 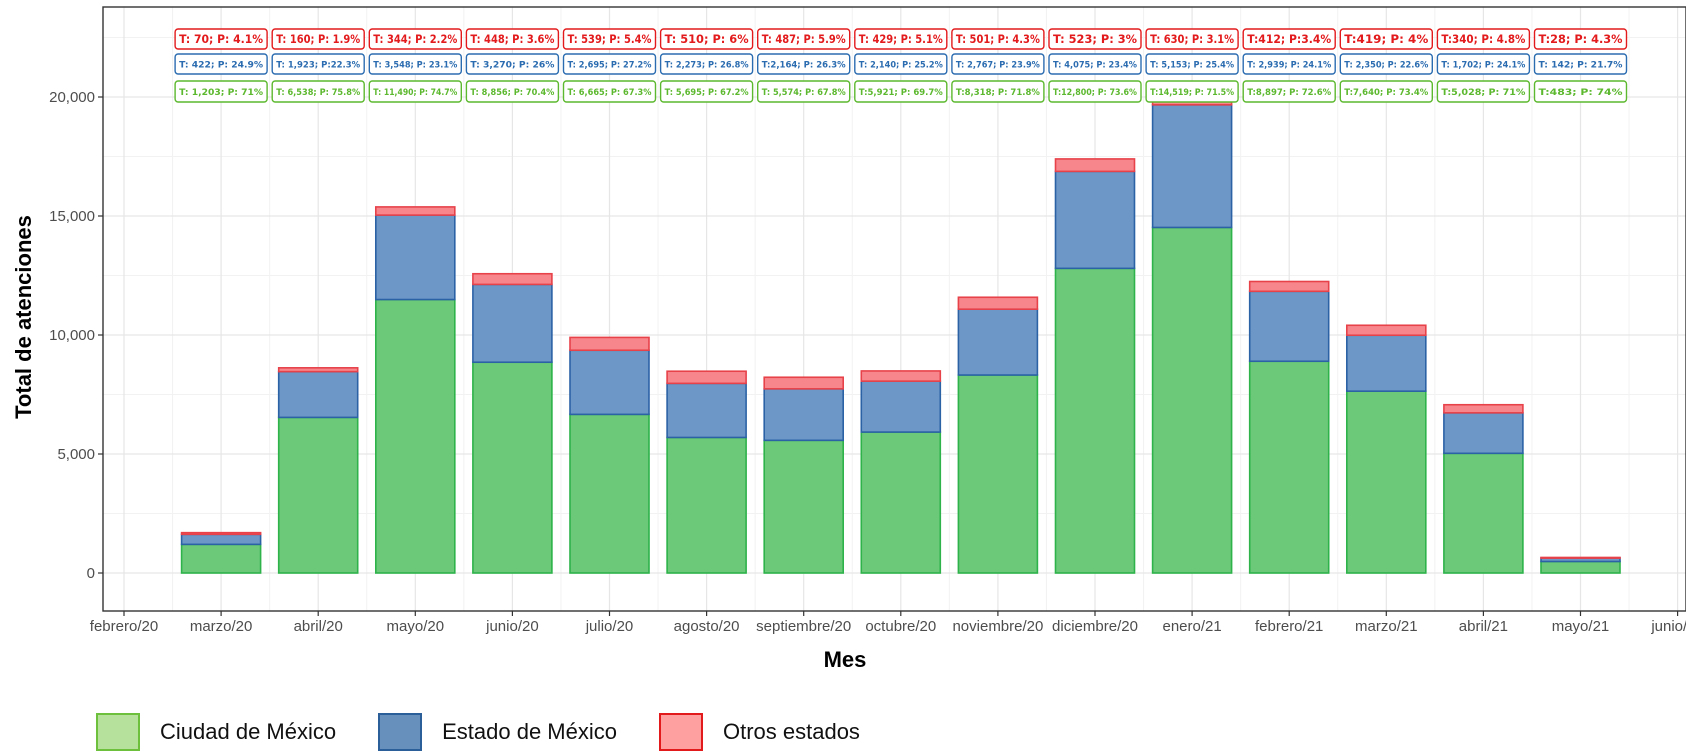 I want to click on annotation-cdmx: T: 5,574; P: 67.8%, so click(x=804, y=92).